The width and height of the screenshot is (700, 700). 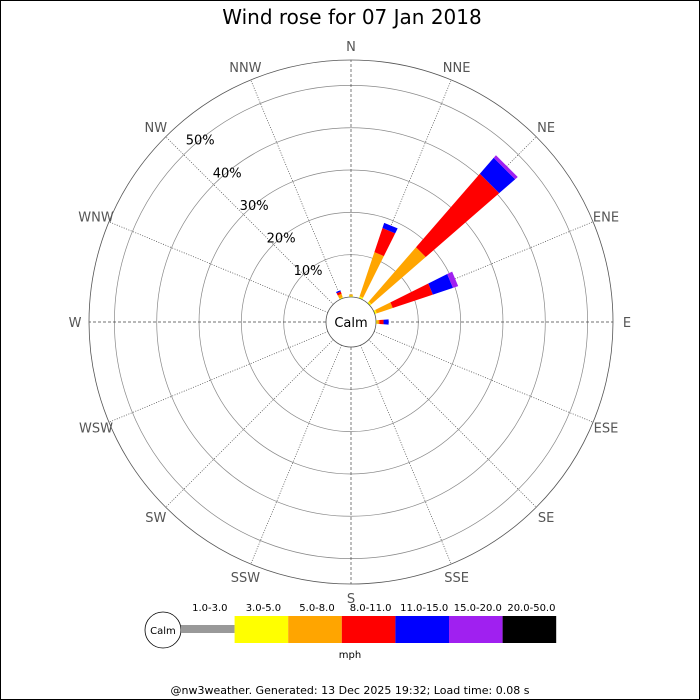 I want to click on spoke-sse, so click(x=406, y=454).